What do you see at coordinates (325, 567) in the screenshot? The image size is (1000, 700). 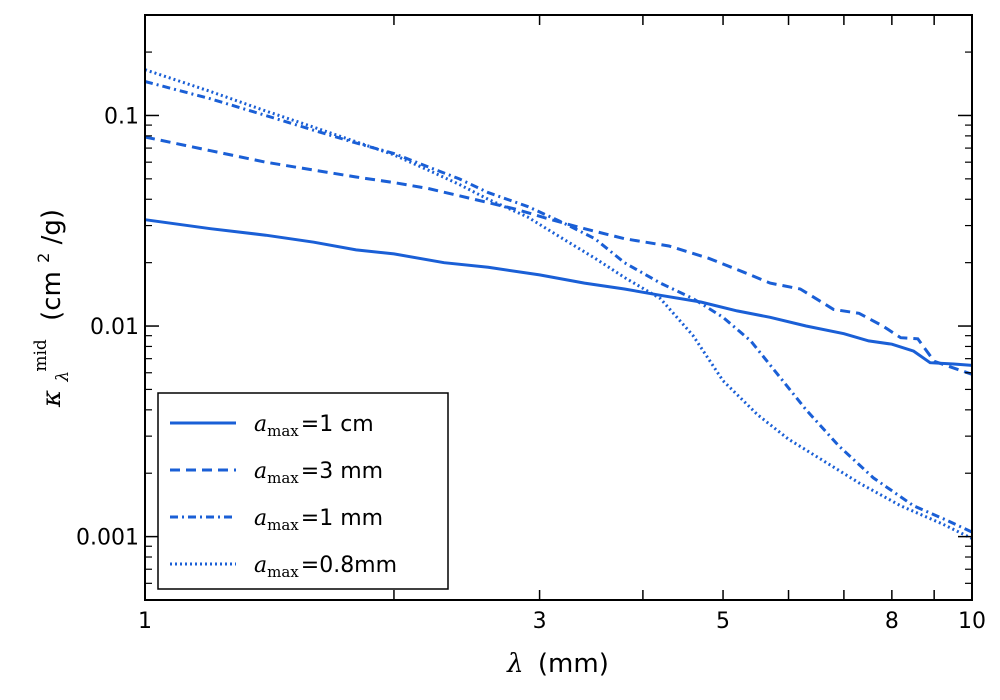 I see `legend-label-4: amax=0.8mm` at bounding box center [325, 567].